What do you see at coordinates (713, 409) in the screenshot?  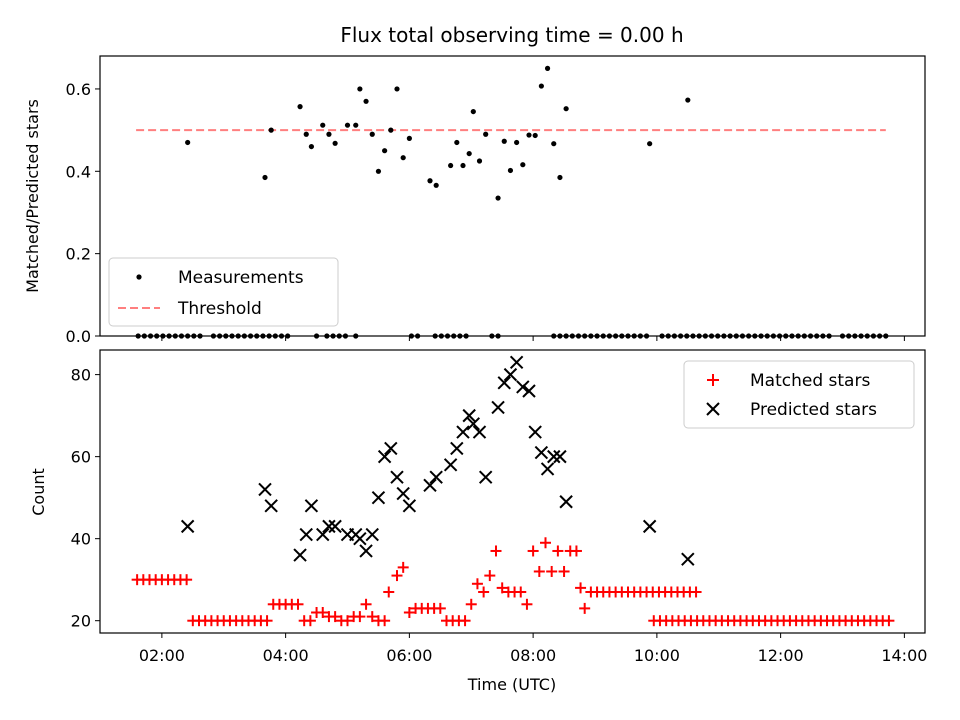 I see `legend-marker-predicted` at bounding box center [713, 409].